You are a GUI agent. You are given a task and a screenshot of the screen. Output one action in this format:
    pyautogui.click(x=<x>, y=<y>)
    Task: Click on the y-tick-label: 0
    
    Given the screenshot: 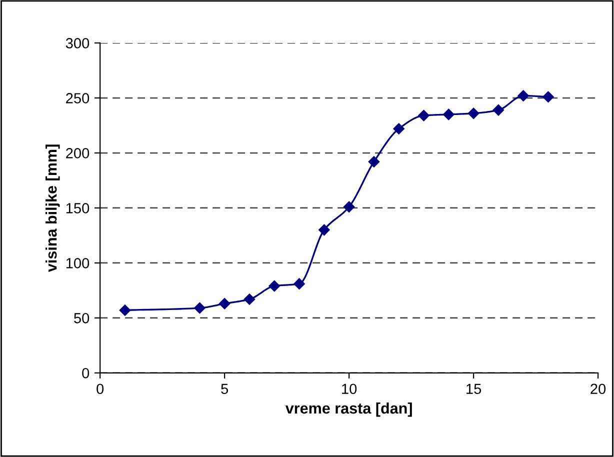 What is the action you would take?
    pyautogui.click(x=86, y=373)
    